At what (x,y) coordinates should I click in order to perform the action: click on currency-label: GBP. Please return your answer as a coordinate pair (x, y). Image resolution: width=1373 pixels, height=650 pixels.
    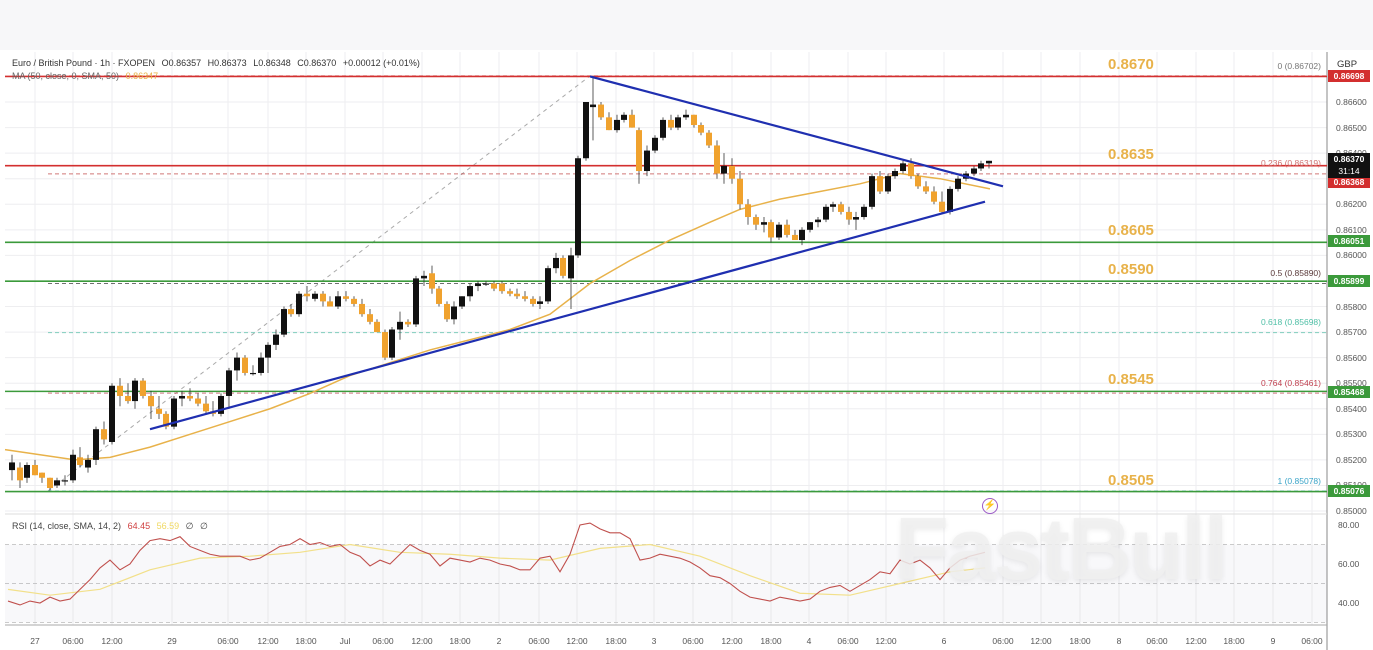
    Looking at the image, I should click on (1347, 64).